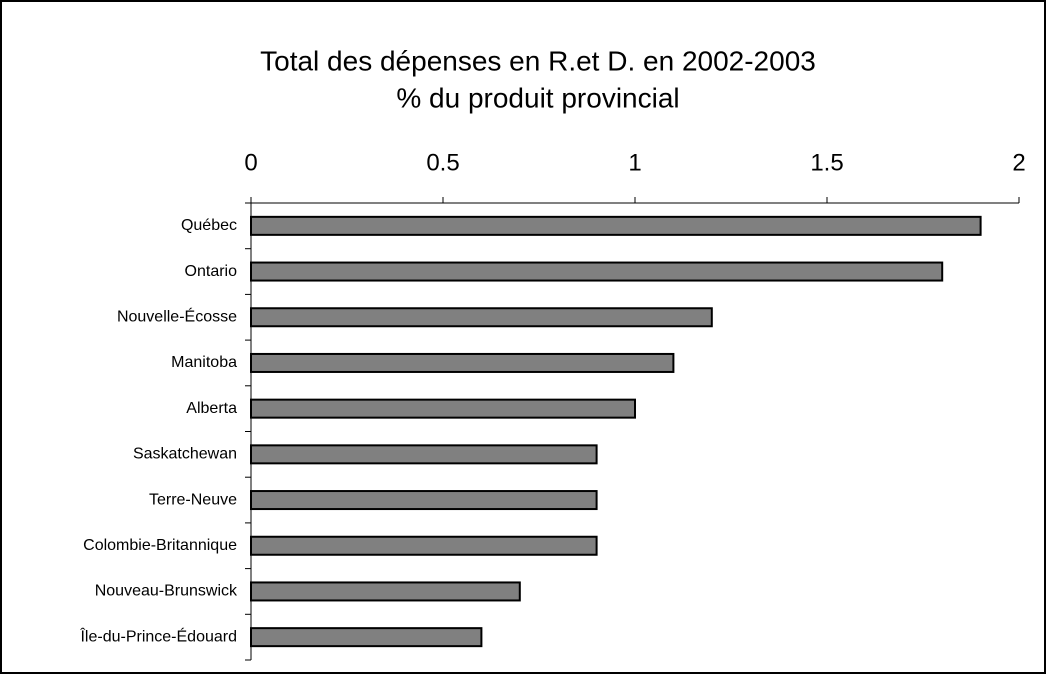  What do you see at coordinates (177, 315) in the screenshot?
I see `y-tick-label: Nouvelle-Écosse` at bounding box center [177, 315].